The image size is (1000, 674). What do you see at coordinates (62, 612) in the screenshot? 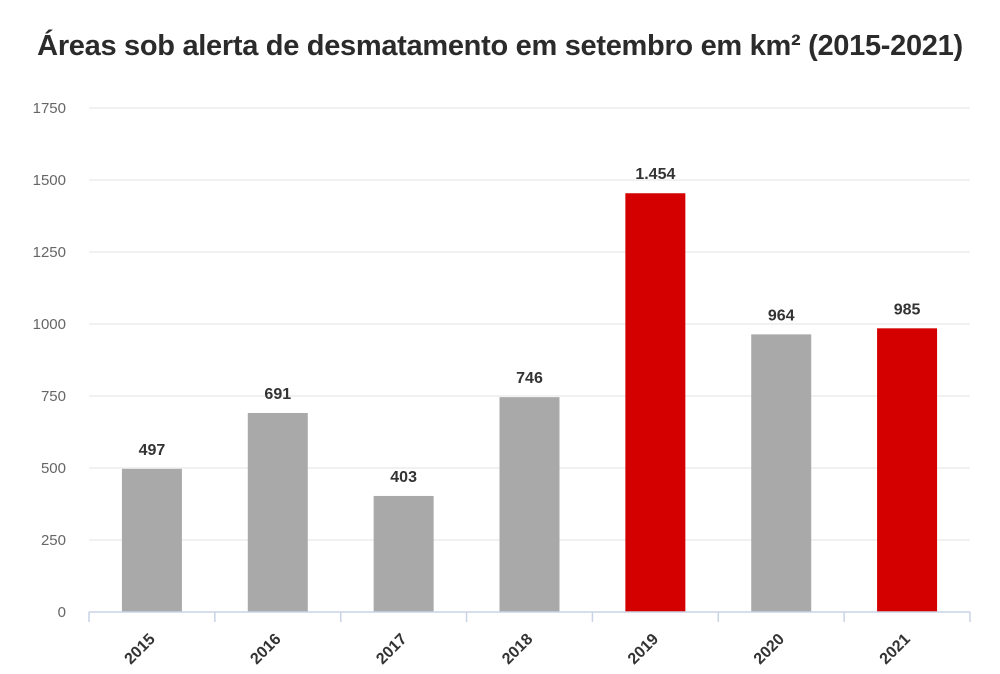
I see `y-tick-label: 0` at bounding box center [62, 612].